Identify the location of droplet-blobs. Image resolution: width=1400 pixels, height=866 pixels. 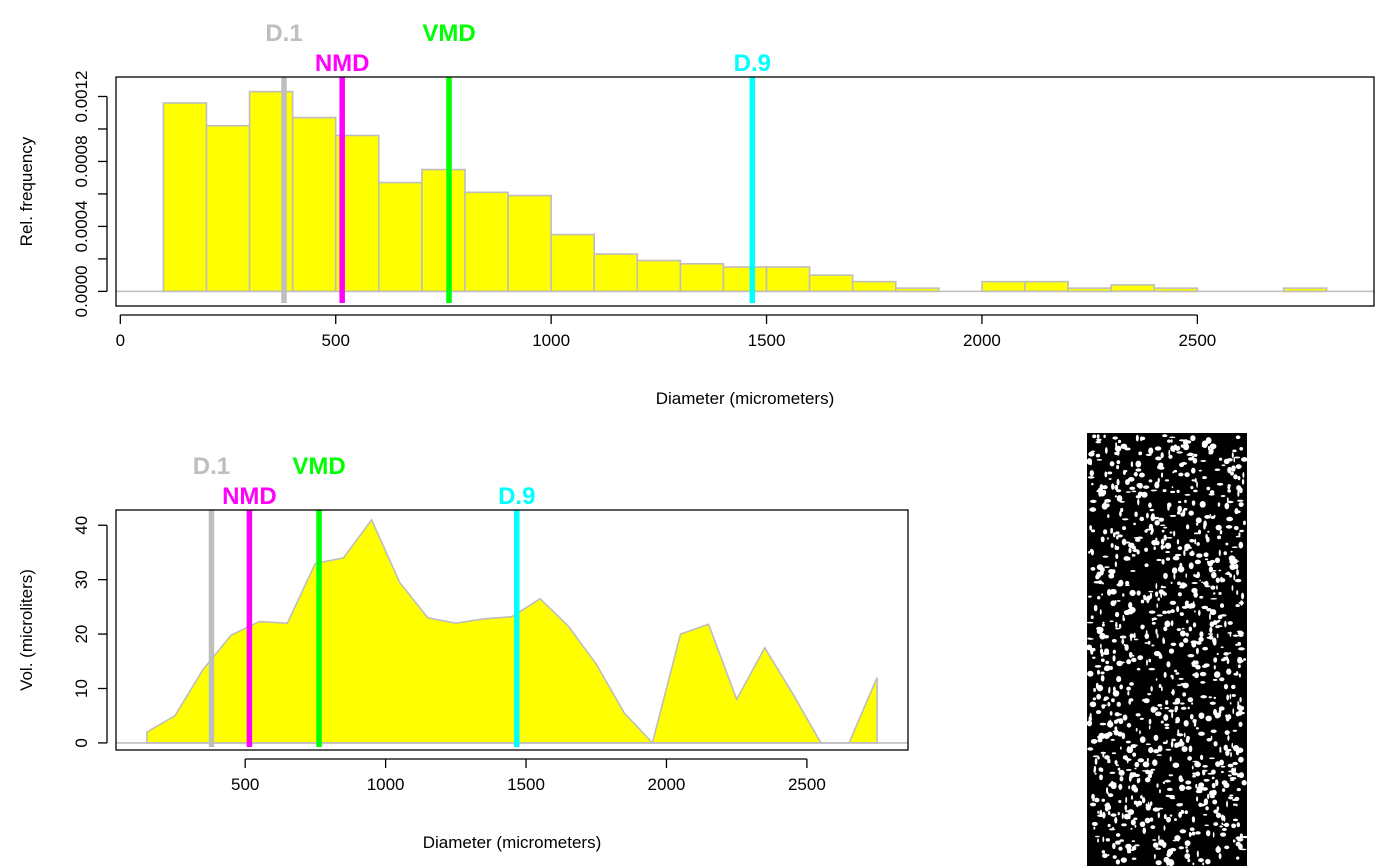
(1167, 650).